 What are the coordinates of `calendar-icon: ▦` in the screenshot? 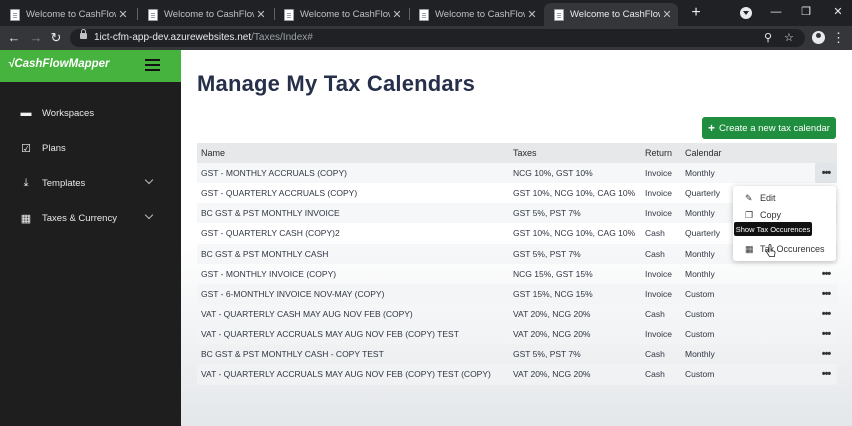 It's located at (26, 218).